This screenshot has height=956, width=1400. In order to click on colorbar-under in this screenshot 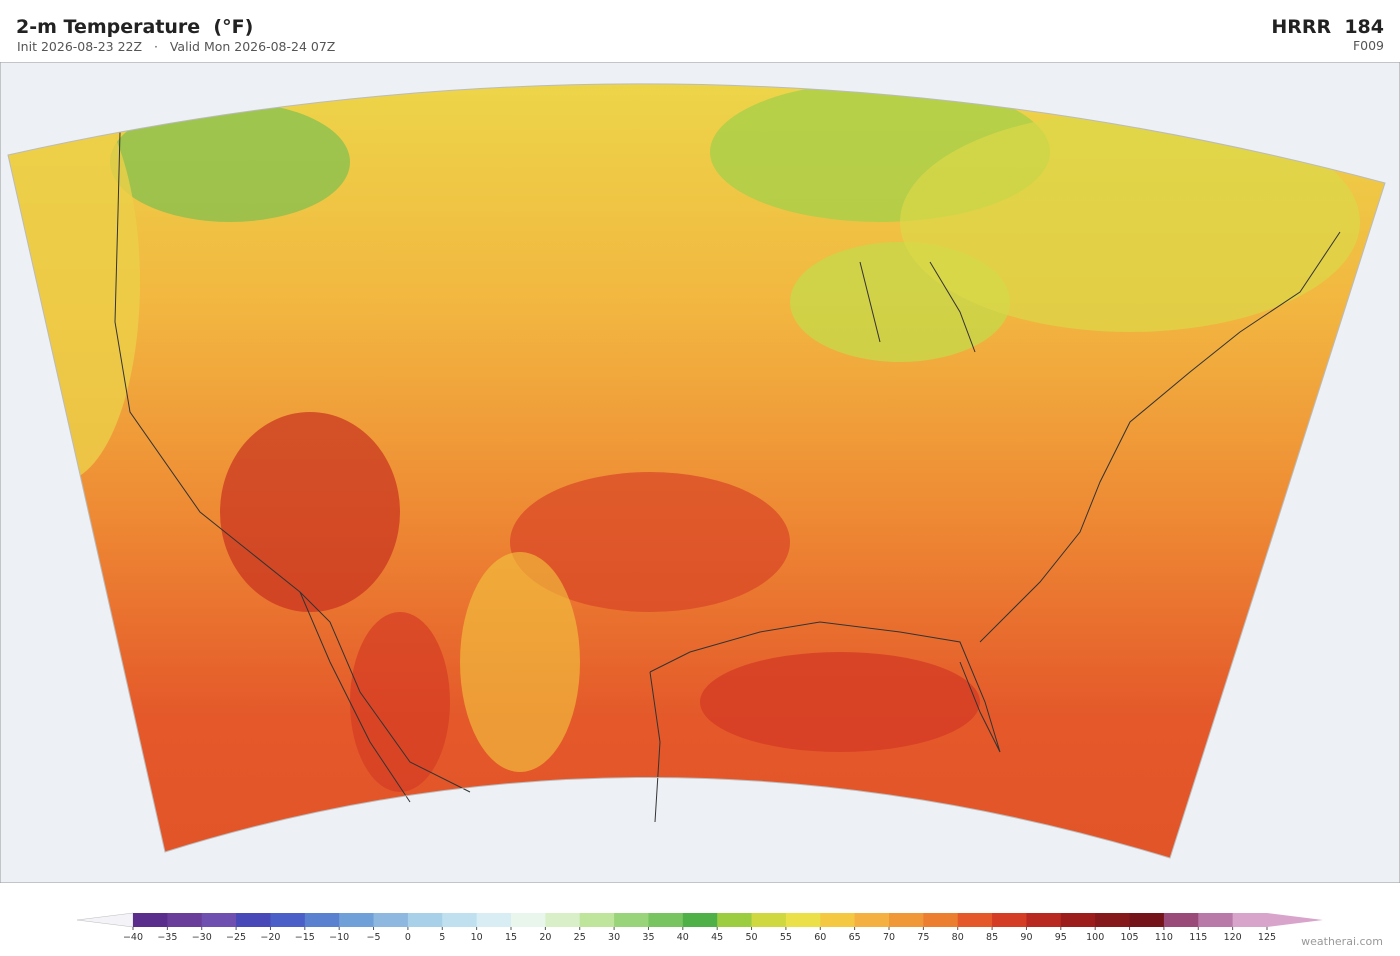, I will do `click(105, 920)`.